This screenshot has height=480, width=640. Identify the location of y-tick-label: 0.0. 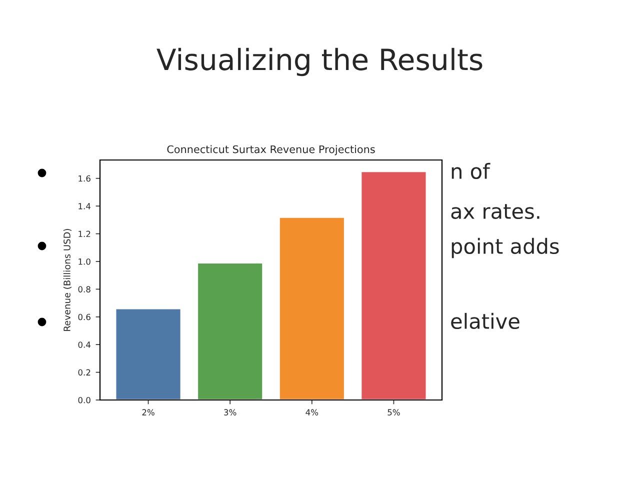
(84, 400).